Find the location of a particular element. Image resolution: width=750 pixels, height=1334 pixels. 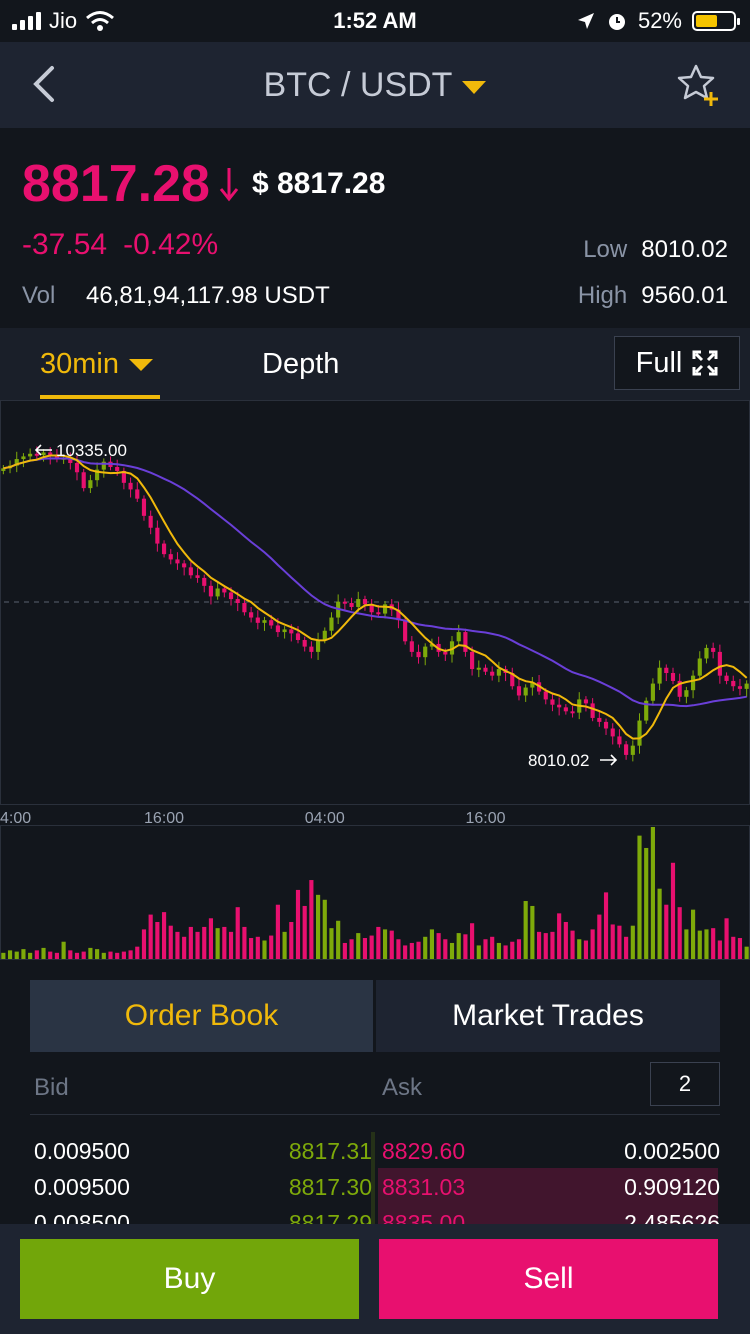

order-book-row: 0.009500 8817.30 8831.03 0.909120 is located at coordinates (375, 1186).